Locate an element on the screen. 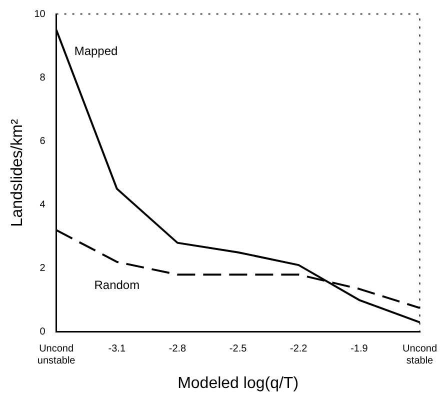  x-tick-label: -3.1 is located at coordinates (117, 349).